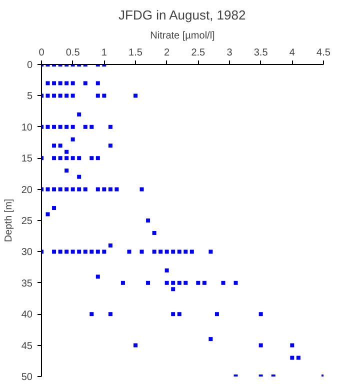 This screenshot has width=337, height=384. What do you see at coordinates (292, 53) in the screenshot?
I see `x-tick-label: 4` at bounding box center [292, 53].